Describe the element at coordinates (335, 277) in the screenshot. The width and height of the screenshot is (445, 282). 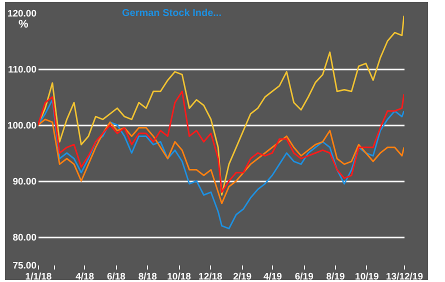
I see `x-tick-label: 8/19` at that location.